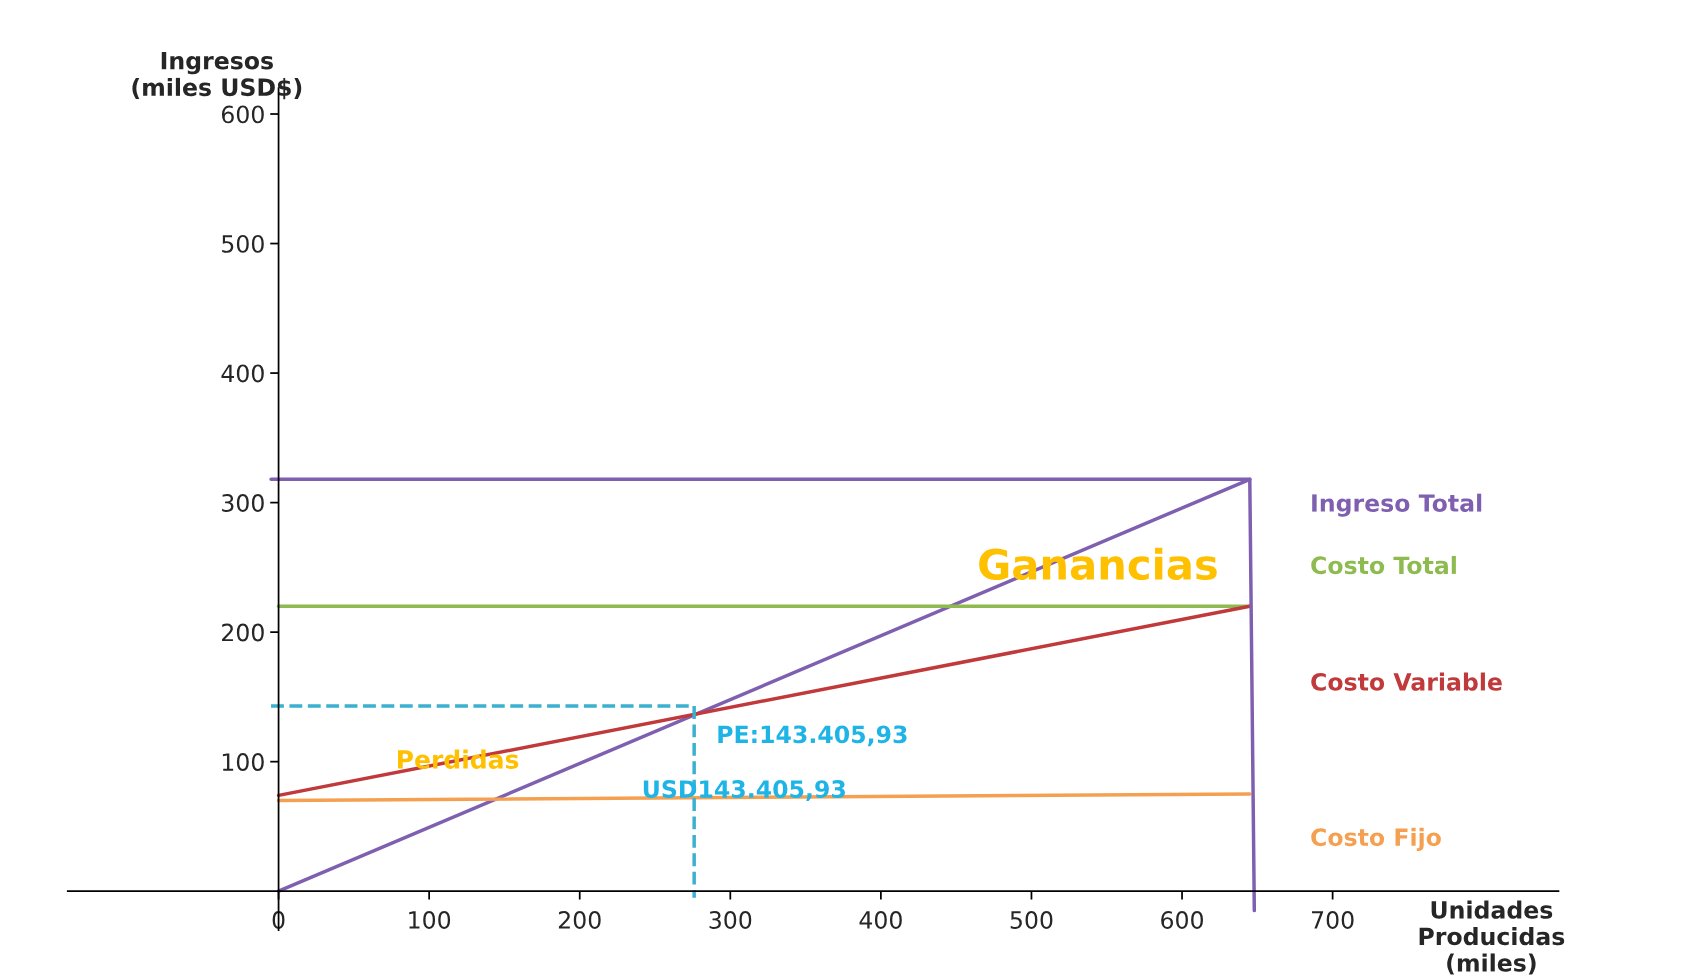 This screenshot has width=1694, height=979. What do you see at coordinates (243, 762) in the screenshot?
I see `y-tick-label: 100` at bounding box center [243, 762].